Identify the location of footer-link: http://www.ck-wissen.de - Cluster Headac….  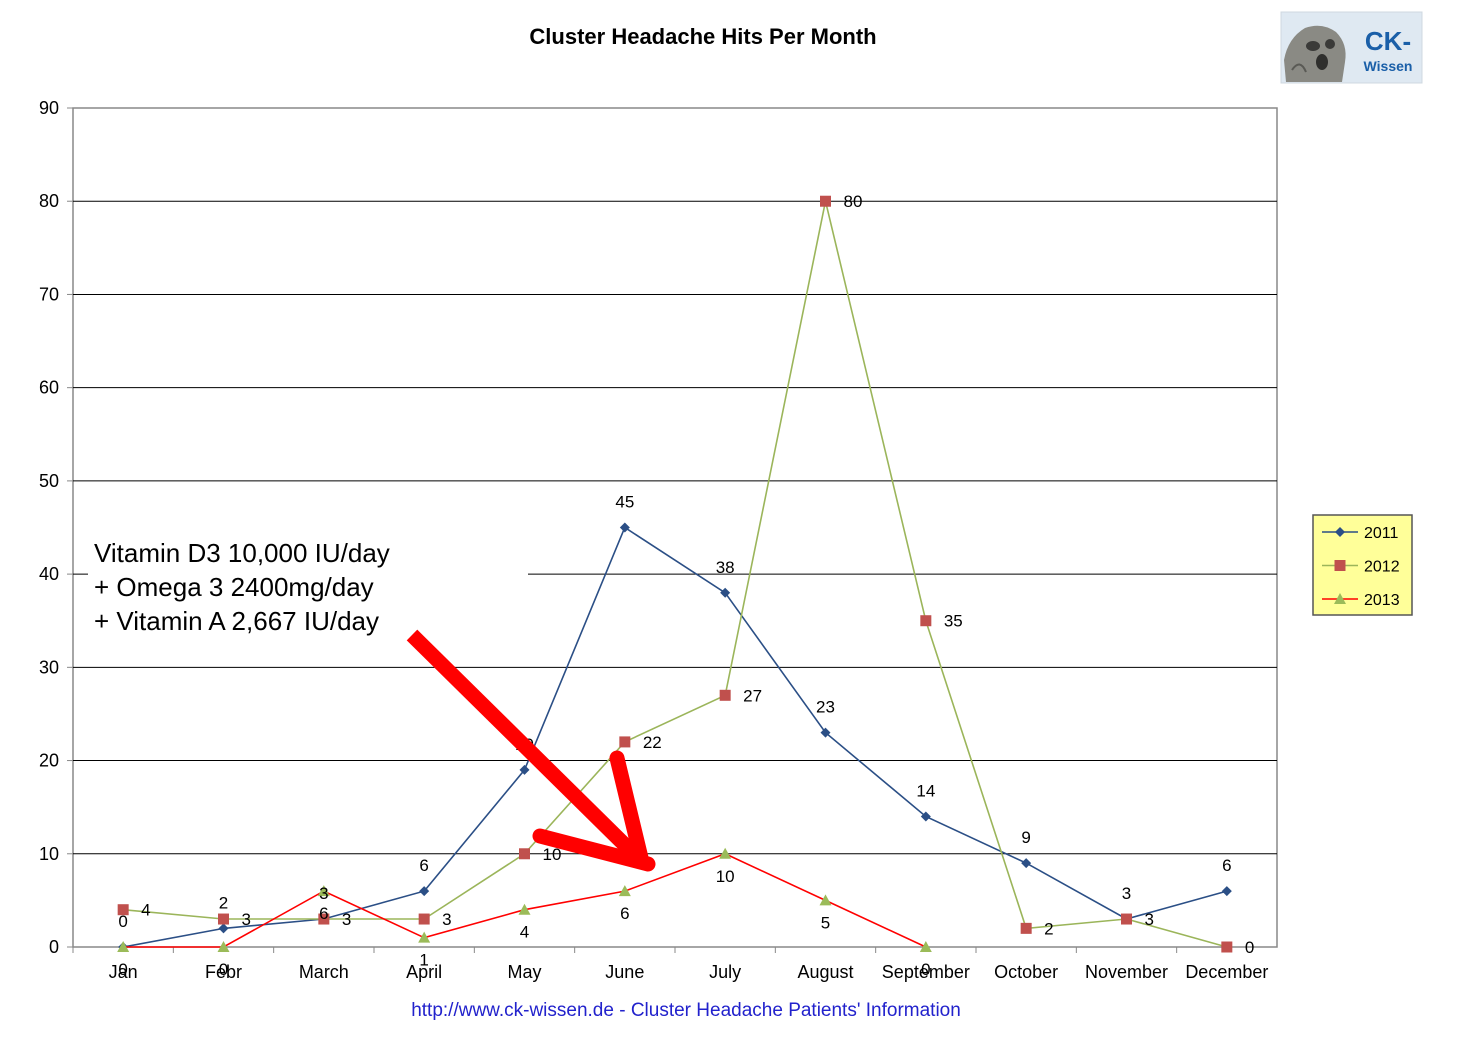
(686, 1010).